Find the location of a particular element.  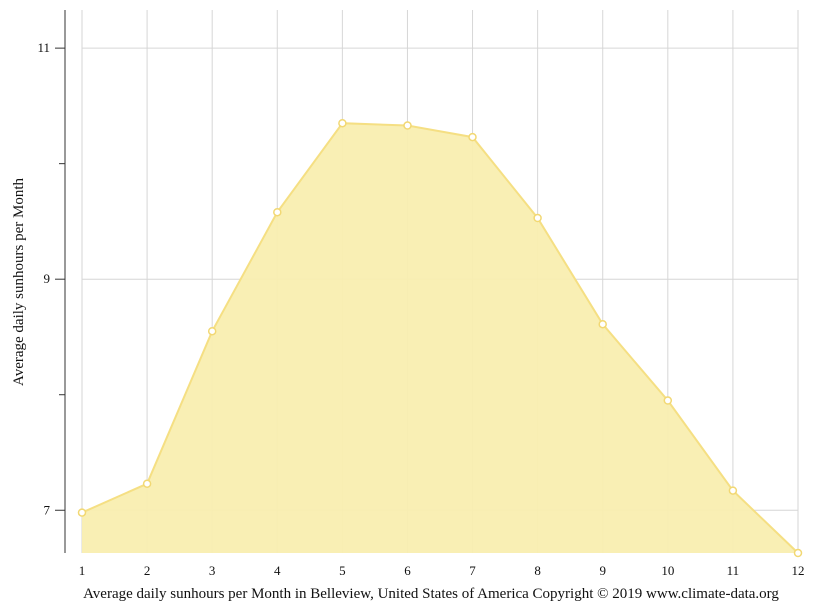

y-tick-label: 7 is located at coordinates (47, 509).